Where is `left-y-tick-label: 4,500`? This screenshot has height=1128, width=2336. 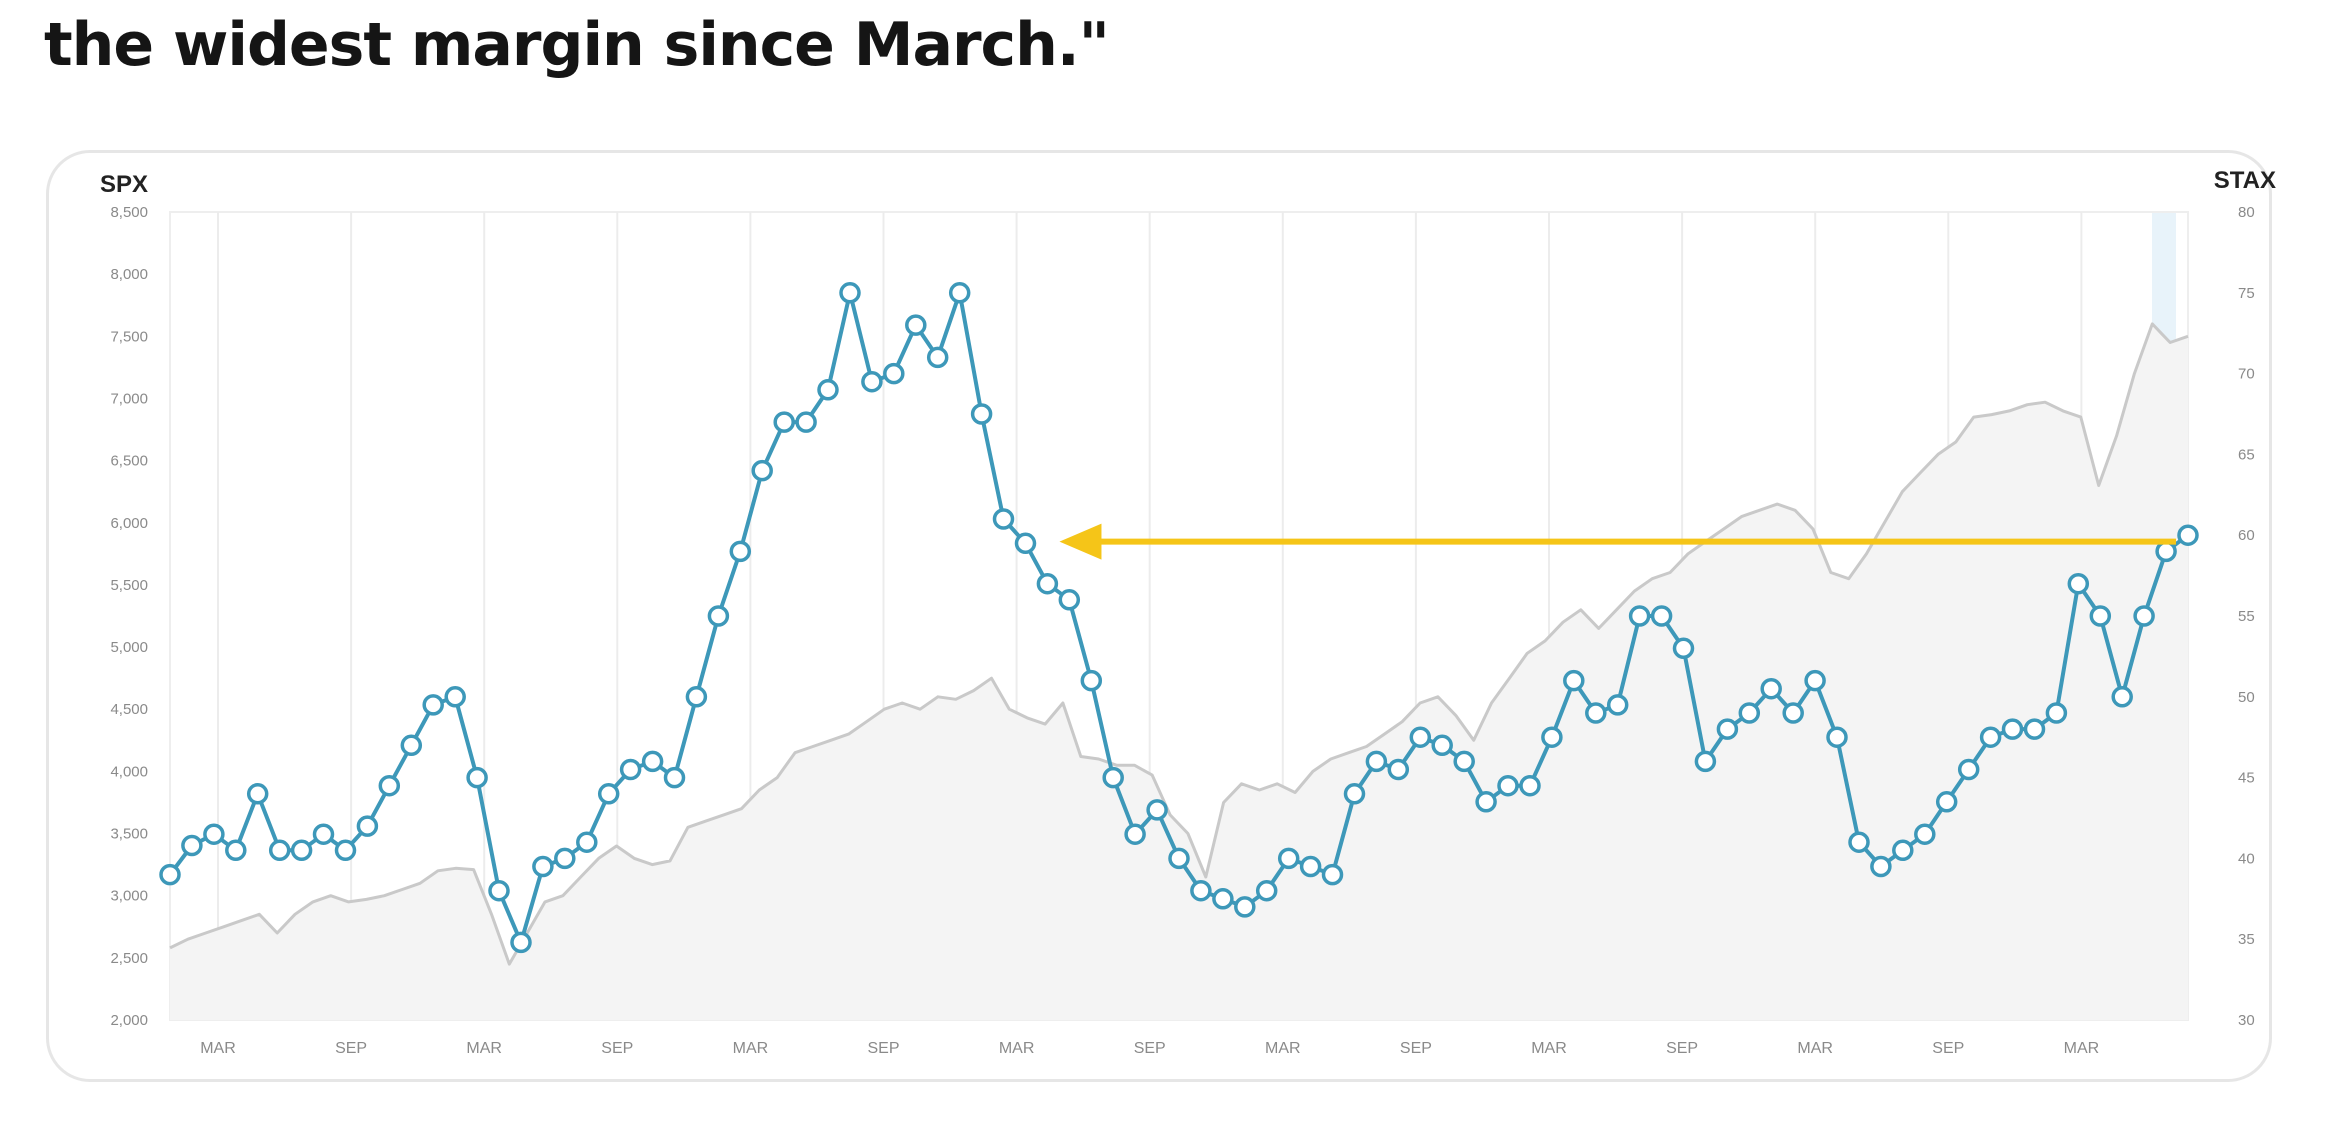 left-y-tick-label: 4,500 is located at coordinates (129, 709).